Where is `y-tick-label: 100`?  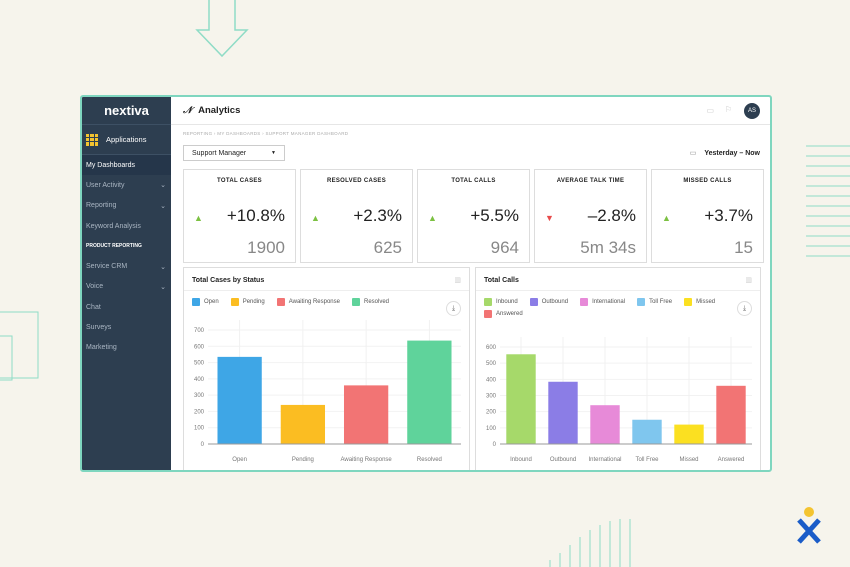
y-tick-label: 100 is located at coordinates (491, 429).